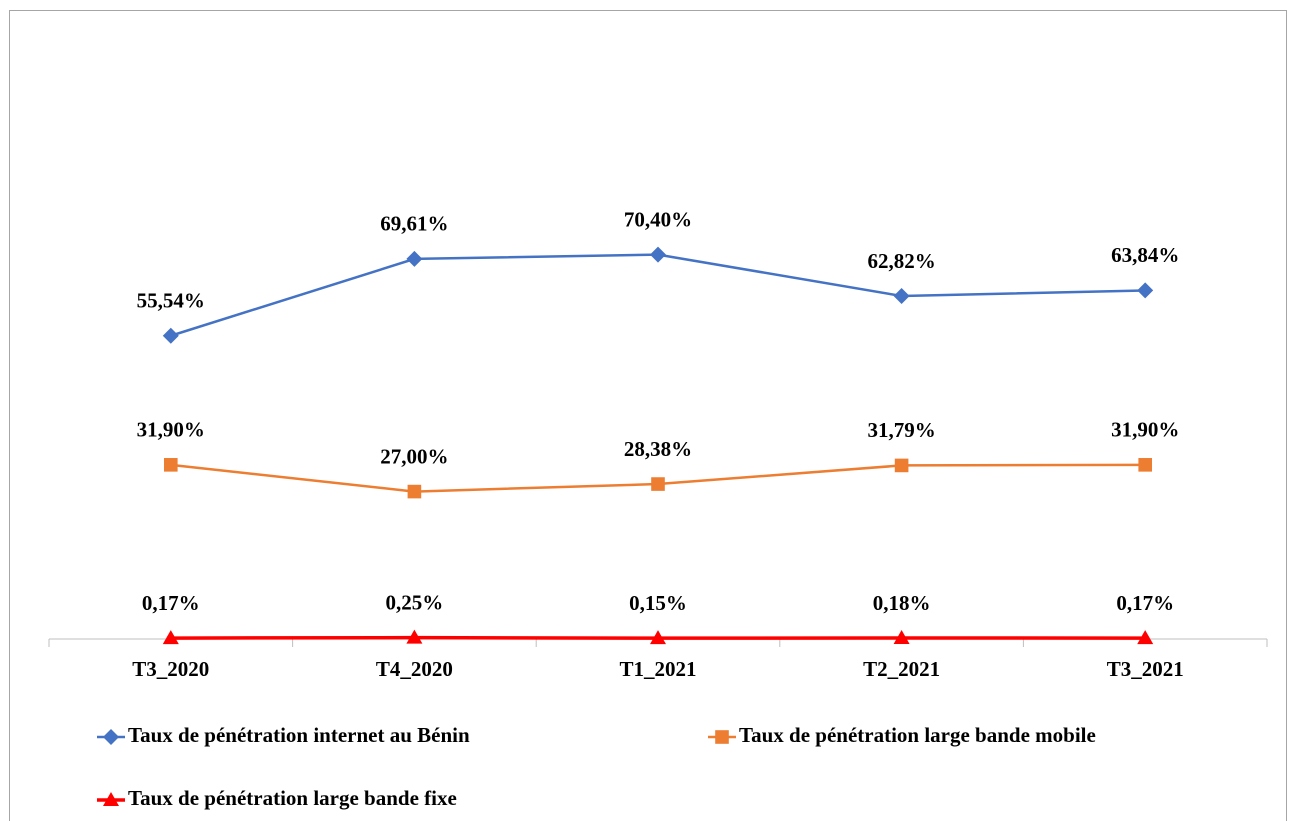 Image resolution: width=1296 pixels, height=821 pixels. I want to click on data-label: 0,18%, so click(902, 603).